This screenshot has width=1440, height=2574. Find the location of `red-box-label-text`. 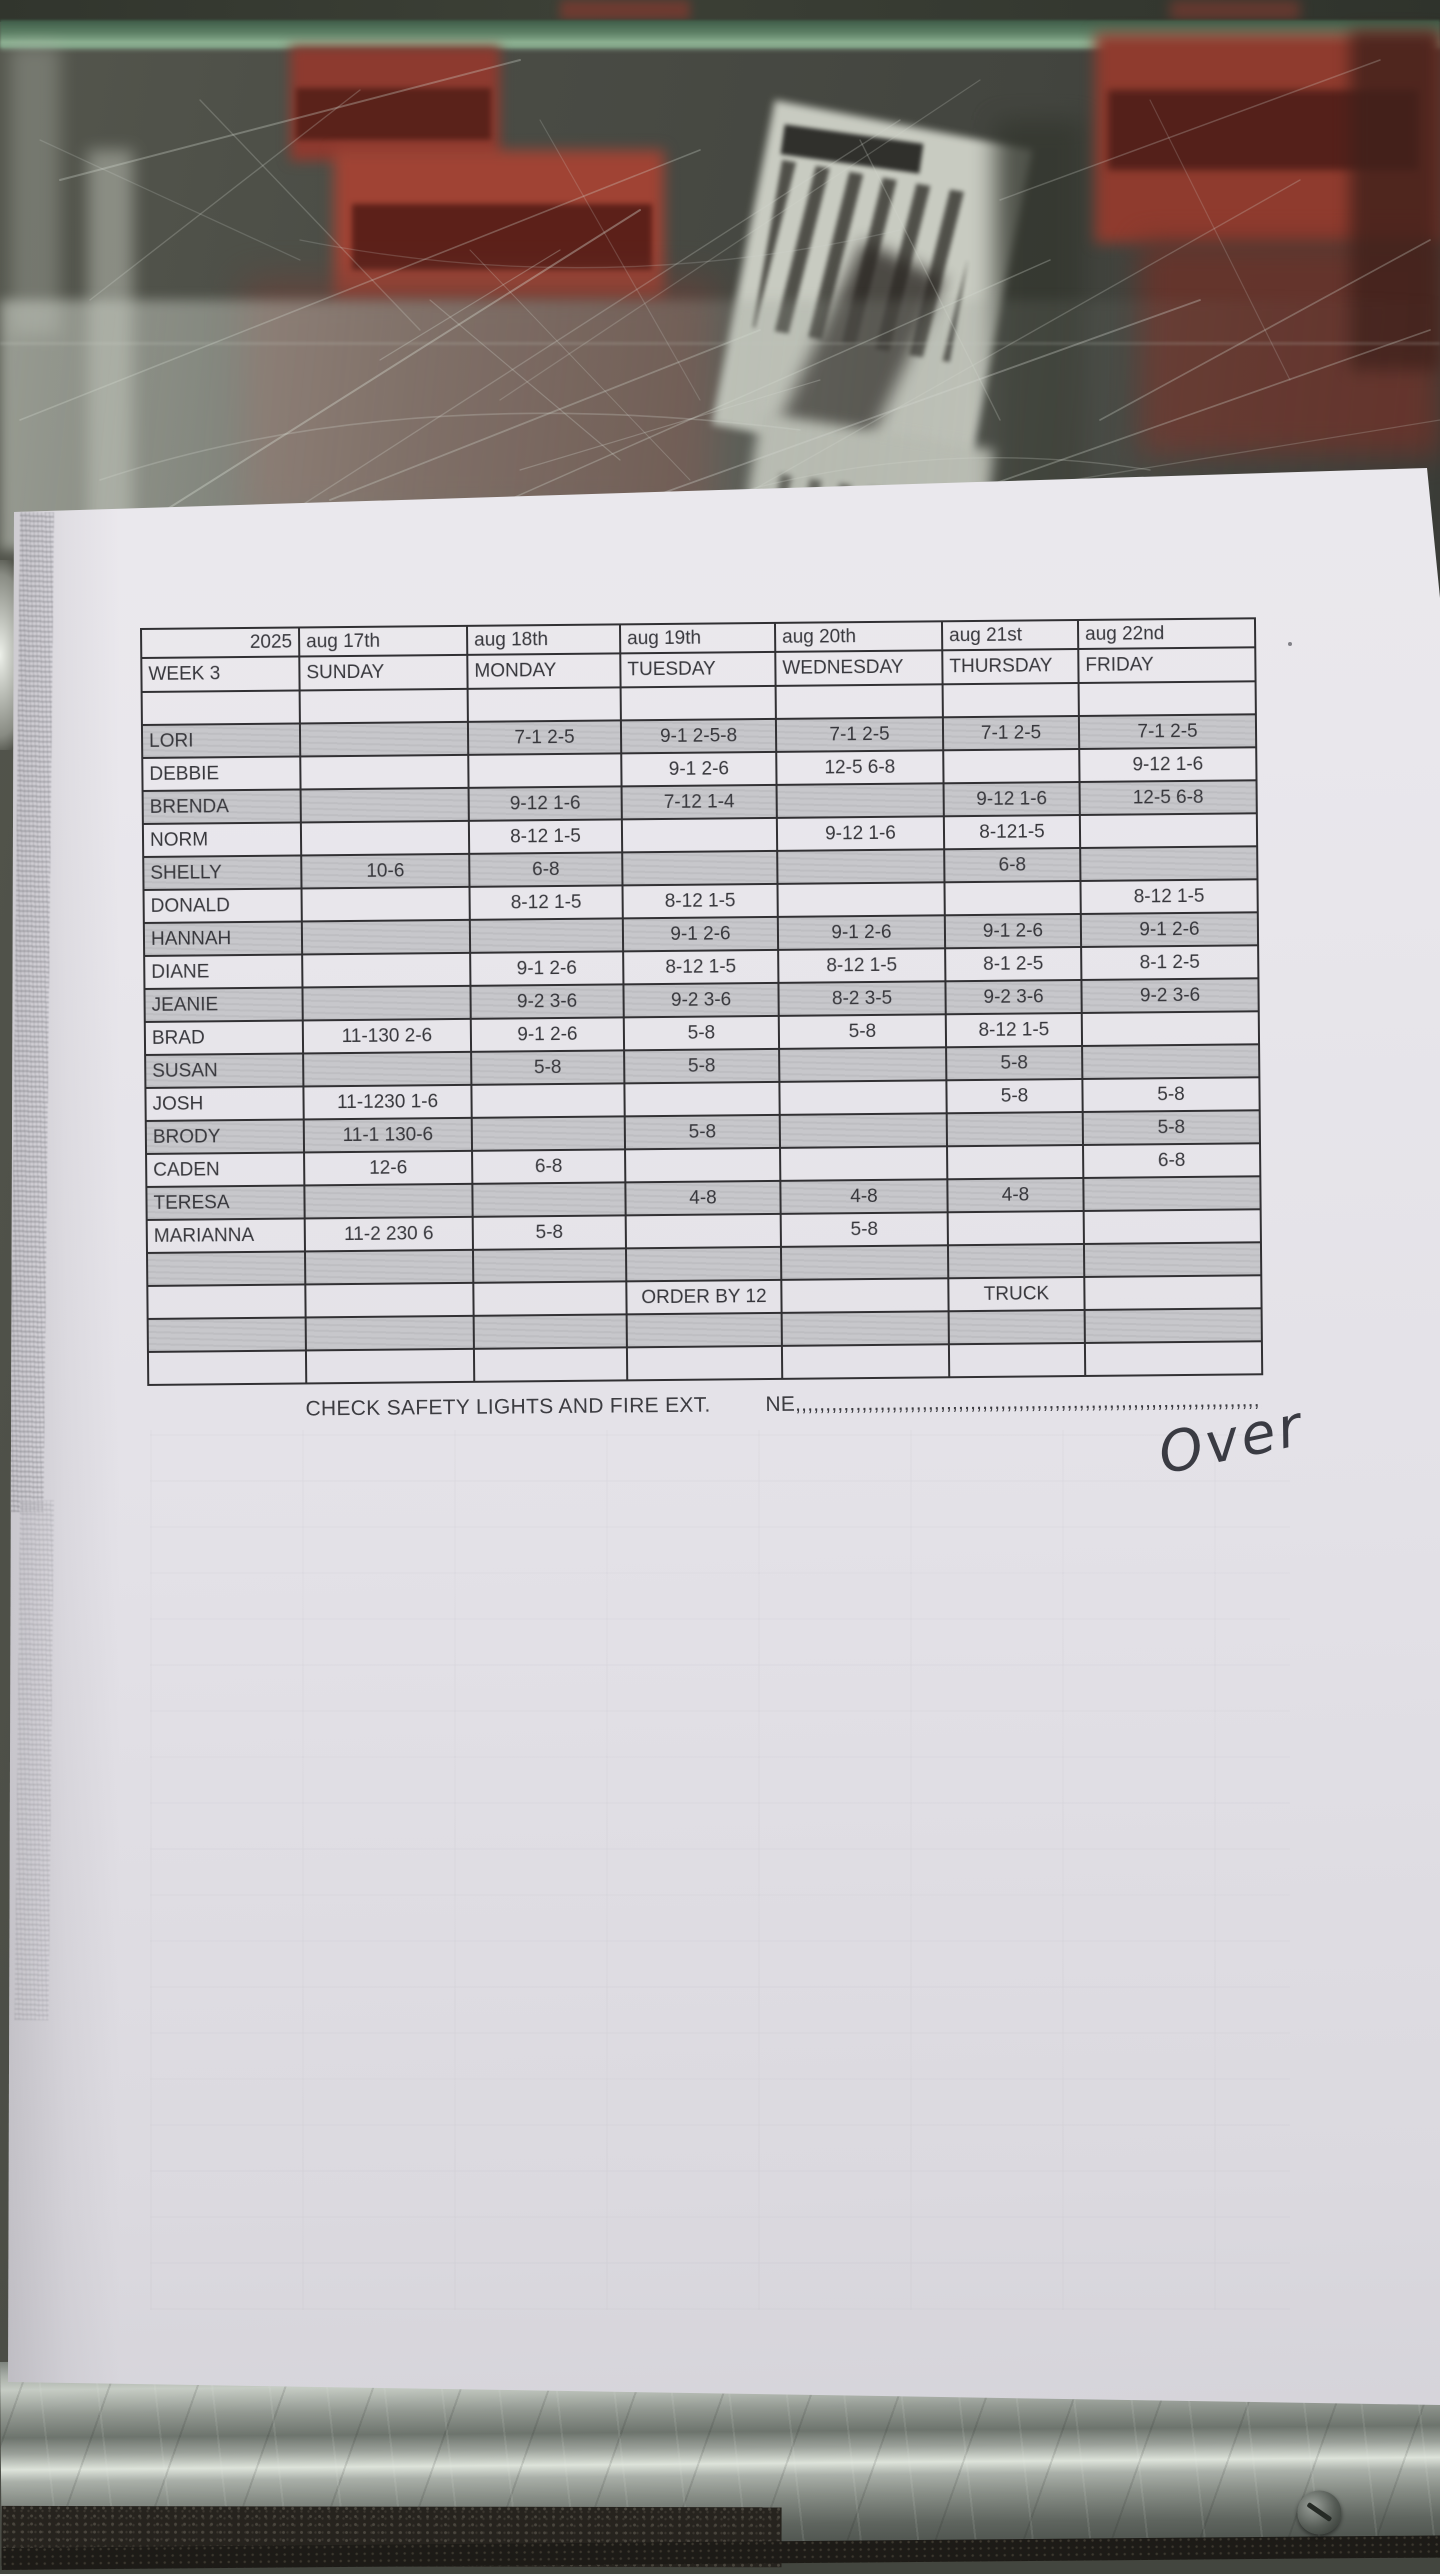

red-box-label-text is located at coordinates (502, 237).